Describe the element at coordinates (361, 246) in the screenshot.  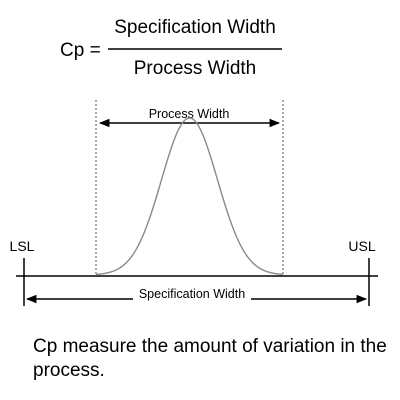
I see `usl-label: USL` at that location.